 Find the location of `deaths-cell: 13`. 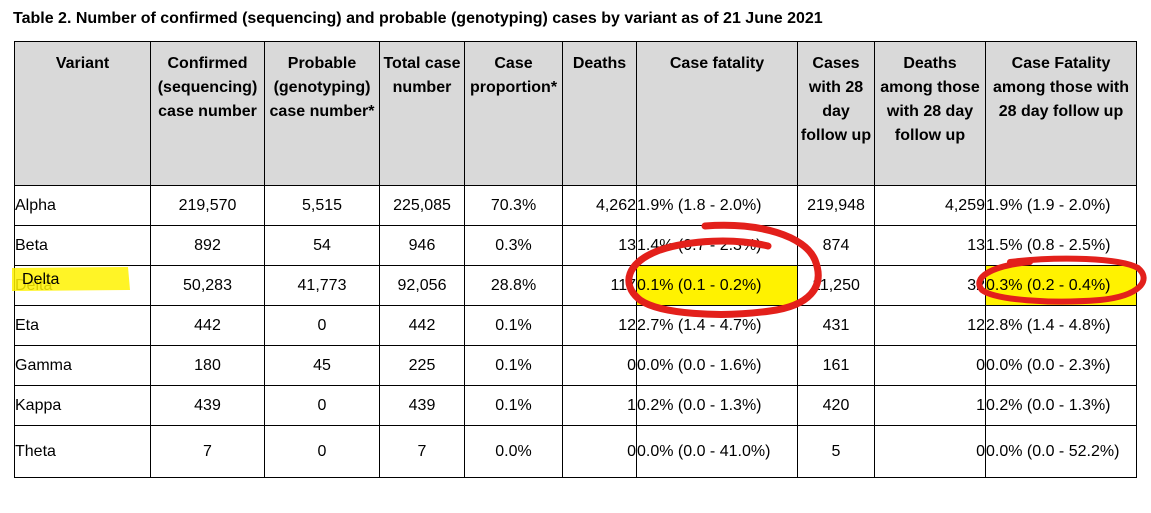

deaths-cell: 13 is located at coordinates (599, 245).